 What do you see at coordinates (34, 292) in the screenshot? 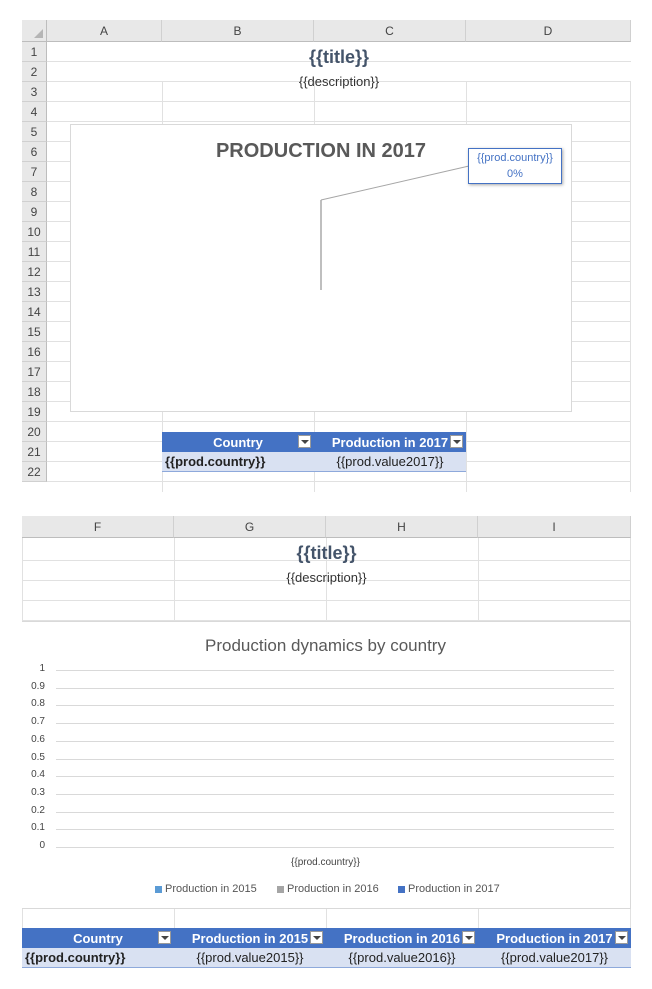
I see `row-header: 13` at bounding box center [34, 292].